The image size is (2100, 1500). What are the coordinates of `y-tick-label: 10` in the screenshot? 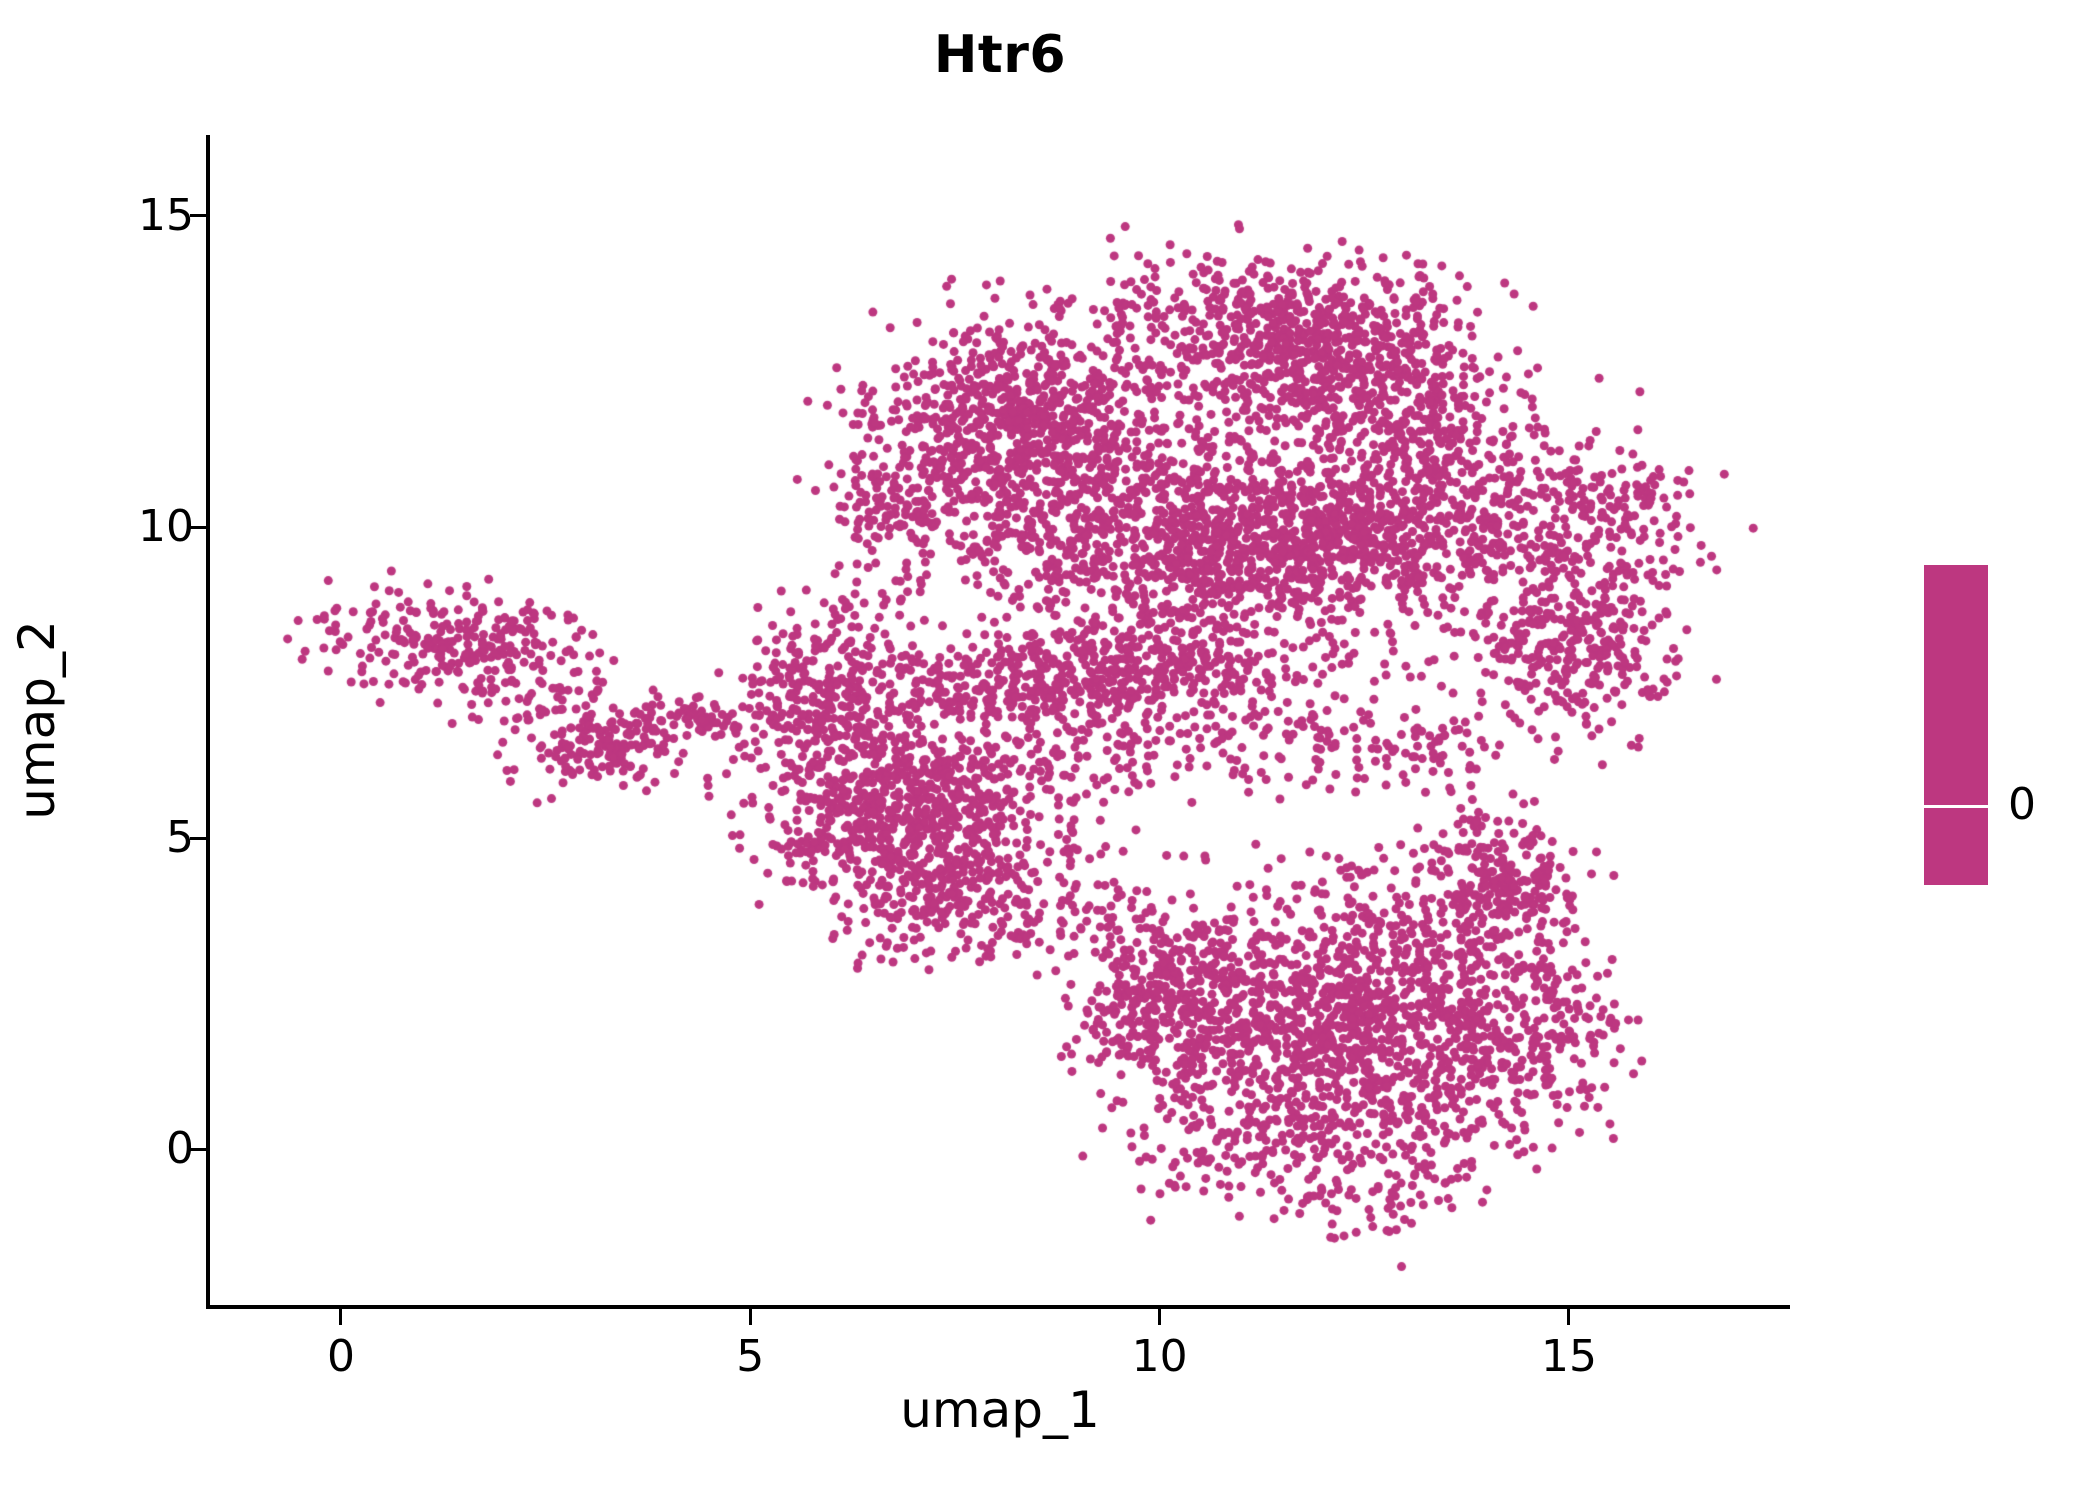 It's located at (166, 527).